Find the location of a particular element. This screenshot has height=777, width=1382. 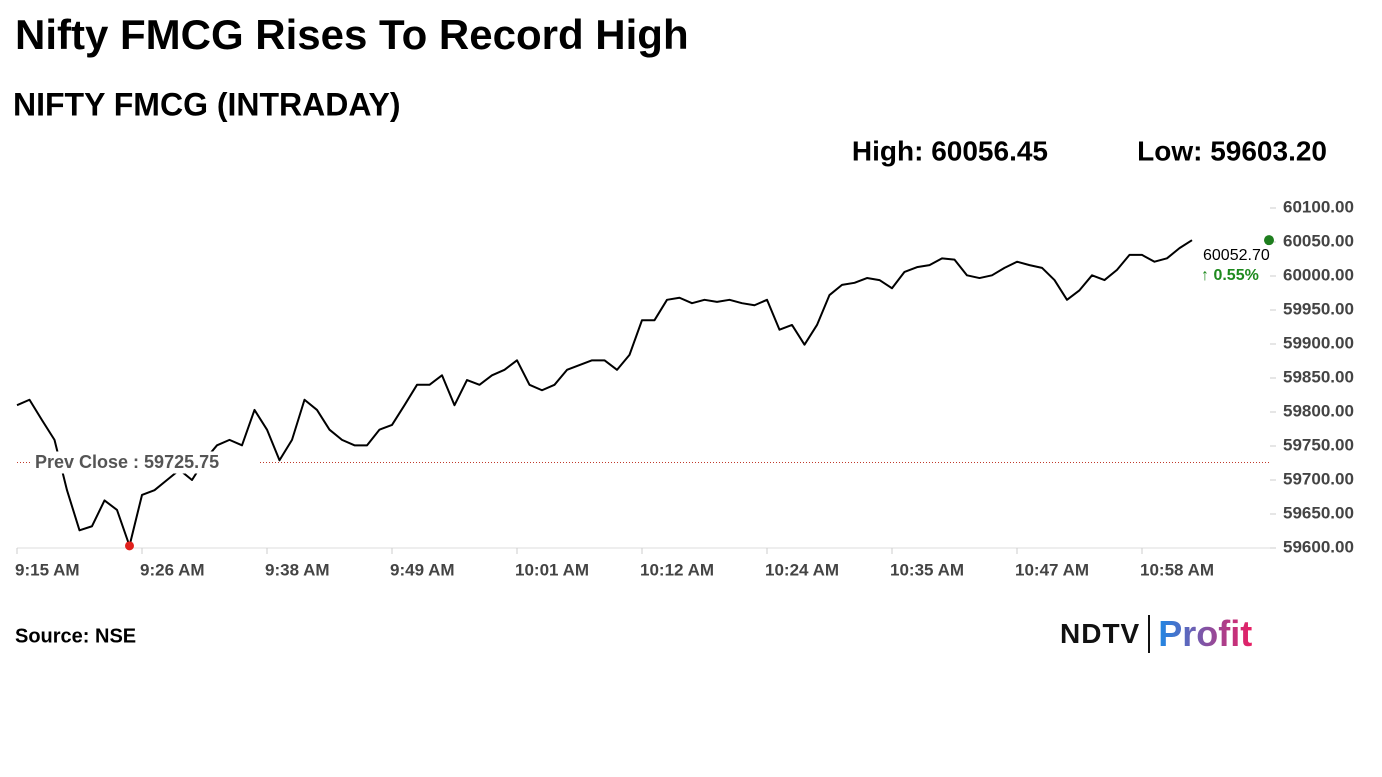

last-marker is located at coordinates (1269, 240).